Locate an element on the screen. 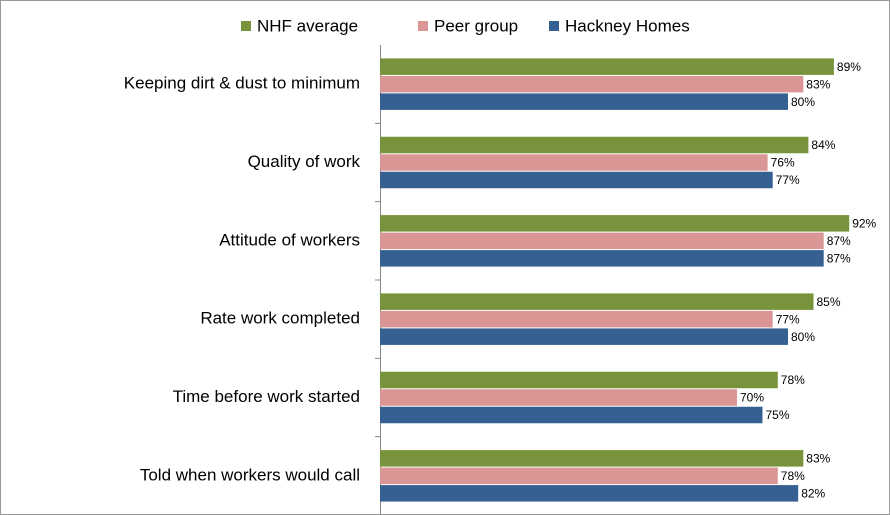  legend-label: Hackney Homes is located at coordinates (627, 25).